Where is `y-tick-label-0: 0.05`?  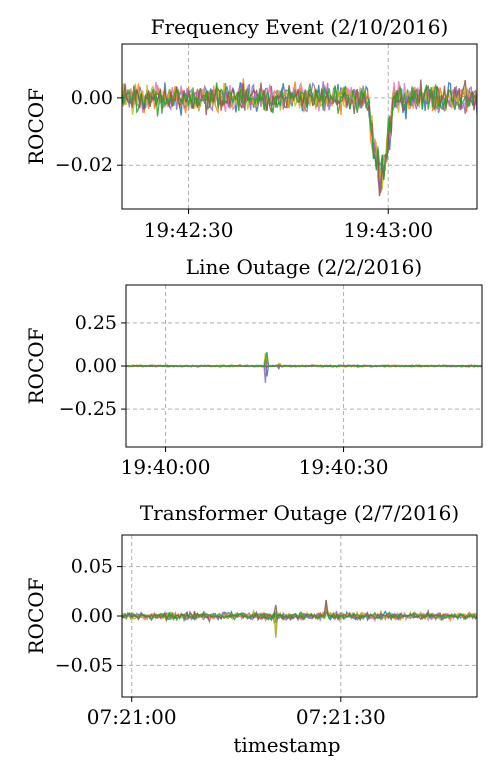
y-tick-label-0: 0.05 is located at coordinates (92, 567).